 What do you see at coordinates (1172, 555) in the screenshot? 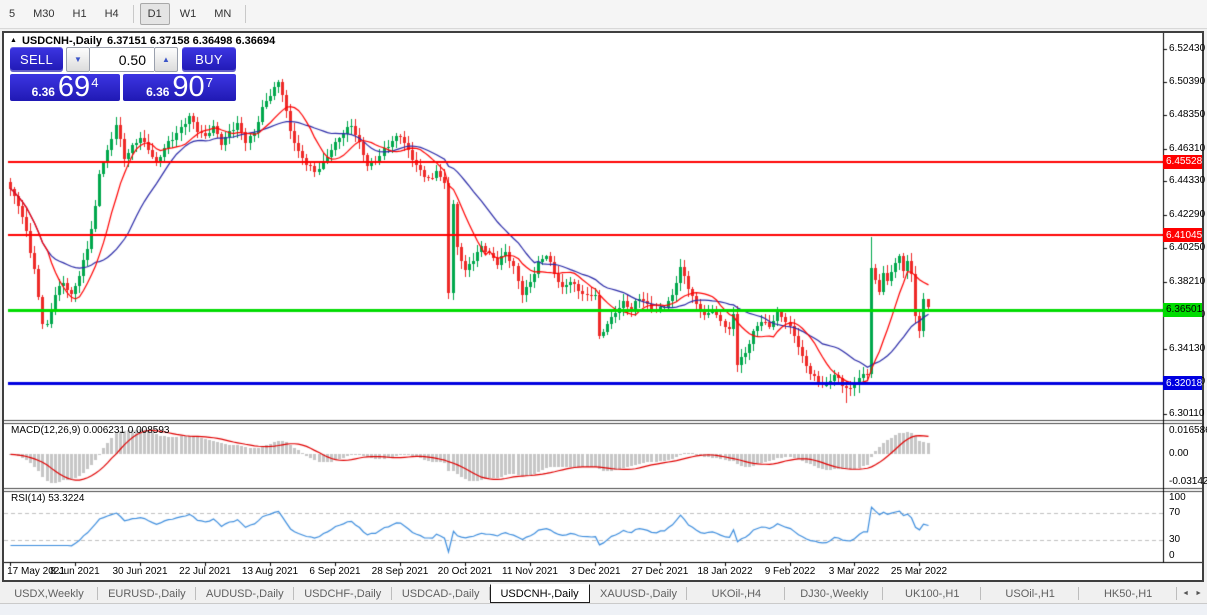
I see `rsi-axis-tick: 0` at bounding box center [1172, 555].